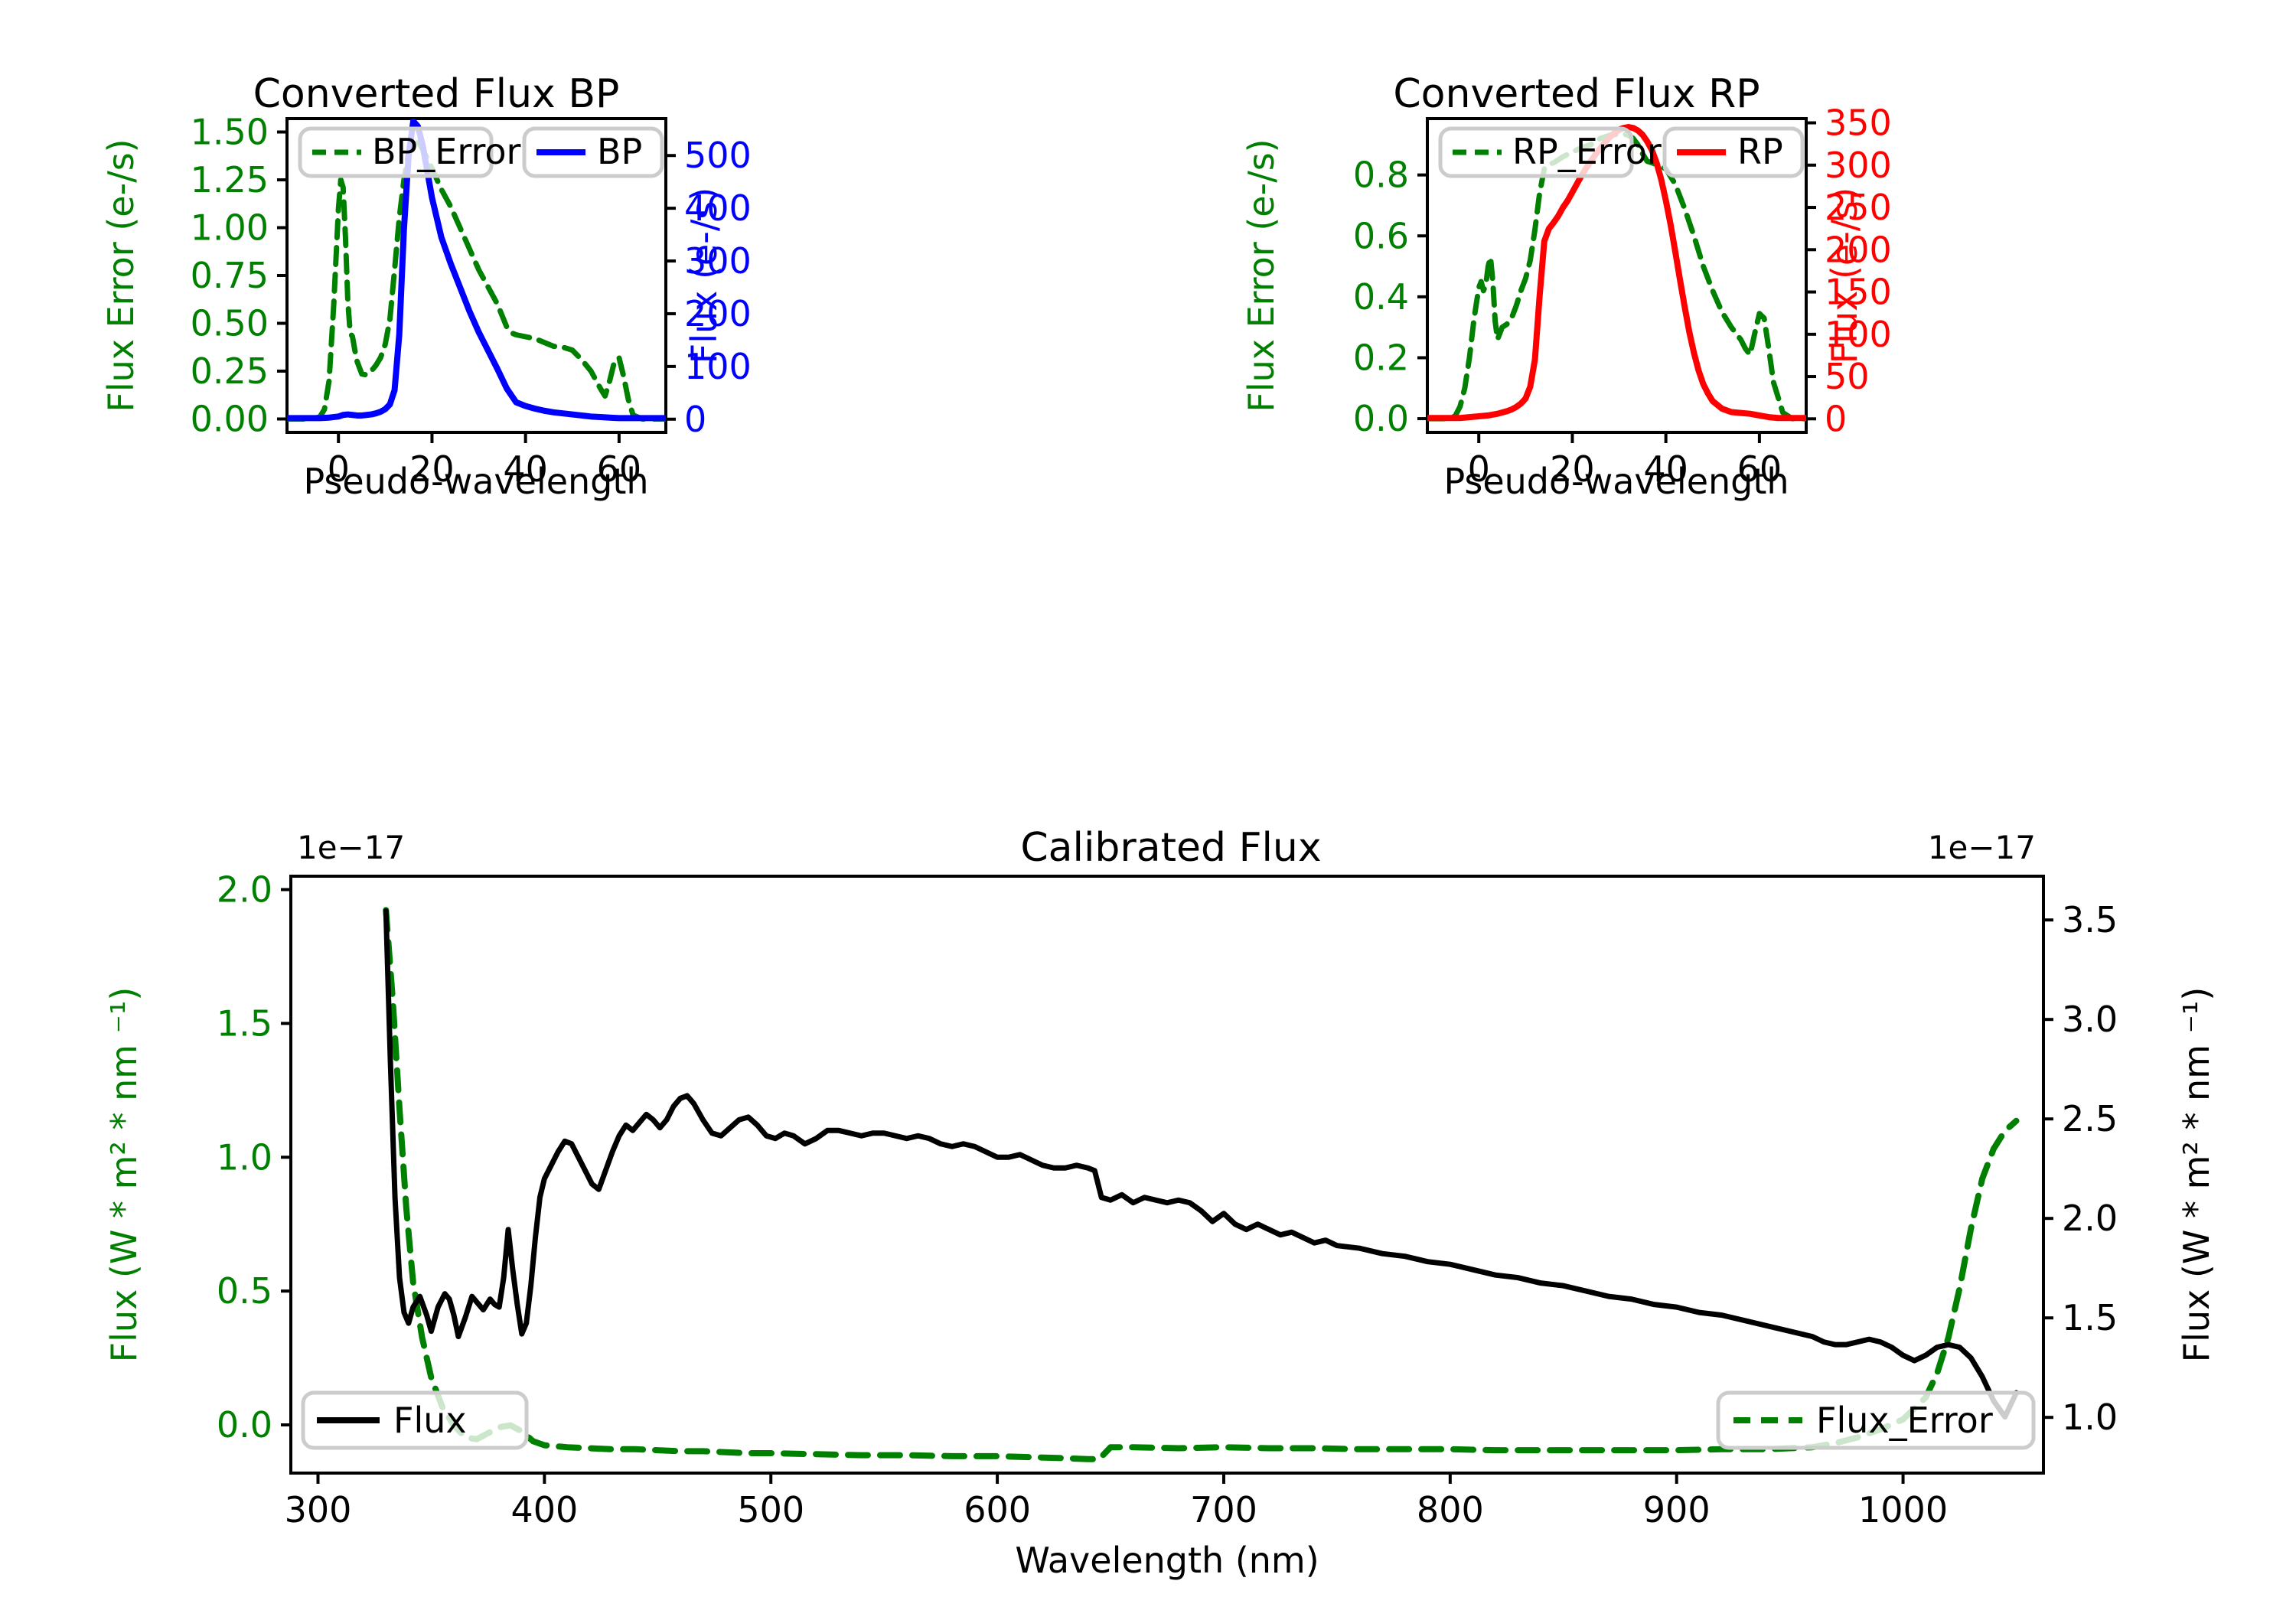 The width and height of the screenshot is (2296, 1607). What do you see at coordinates (1858, 292) in the screenshot?
I see `svg-text: 150` at bounding box center [1858, 292].